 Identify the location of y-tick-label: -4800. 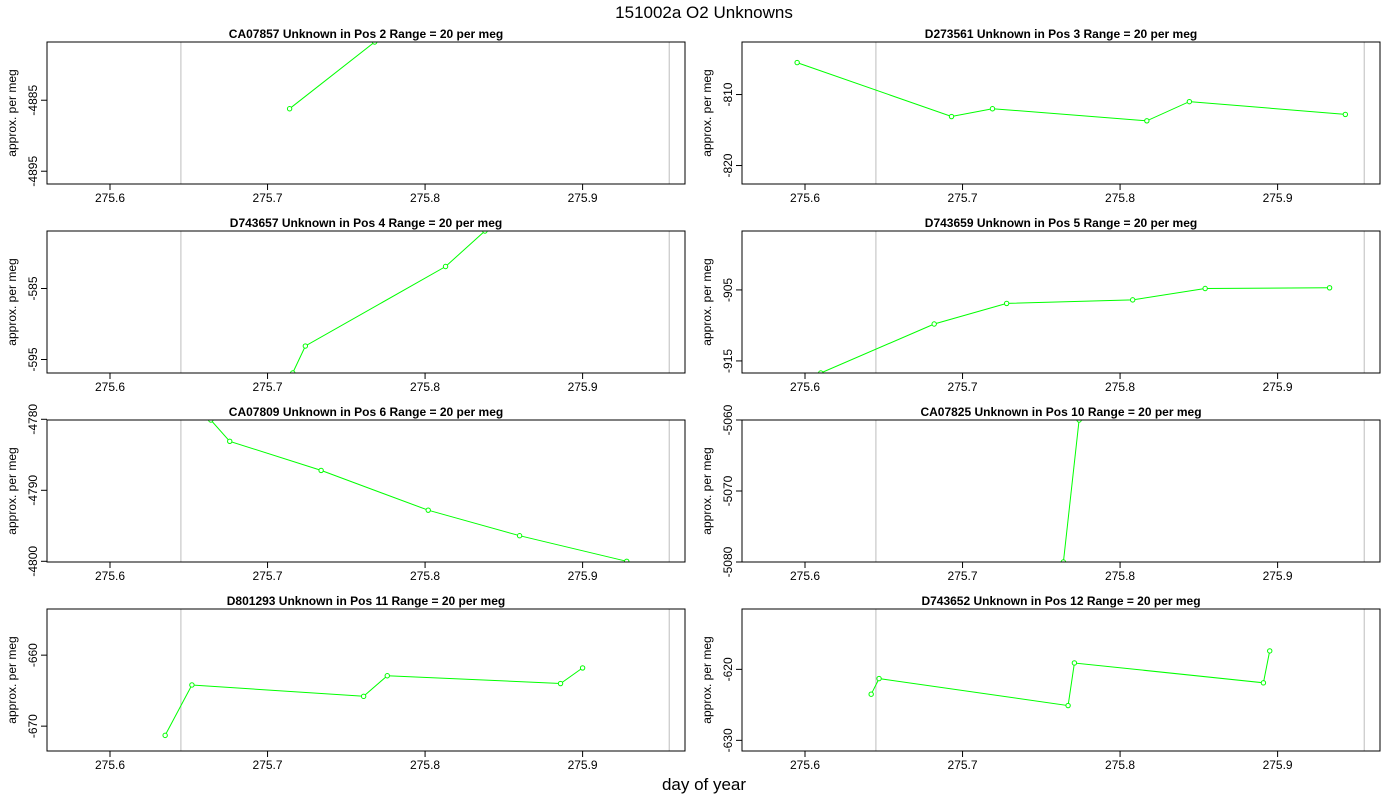
(33, 561).